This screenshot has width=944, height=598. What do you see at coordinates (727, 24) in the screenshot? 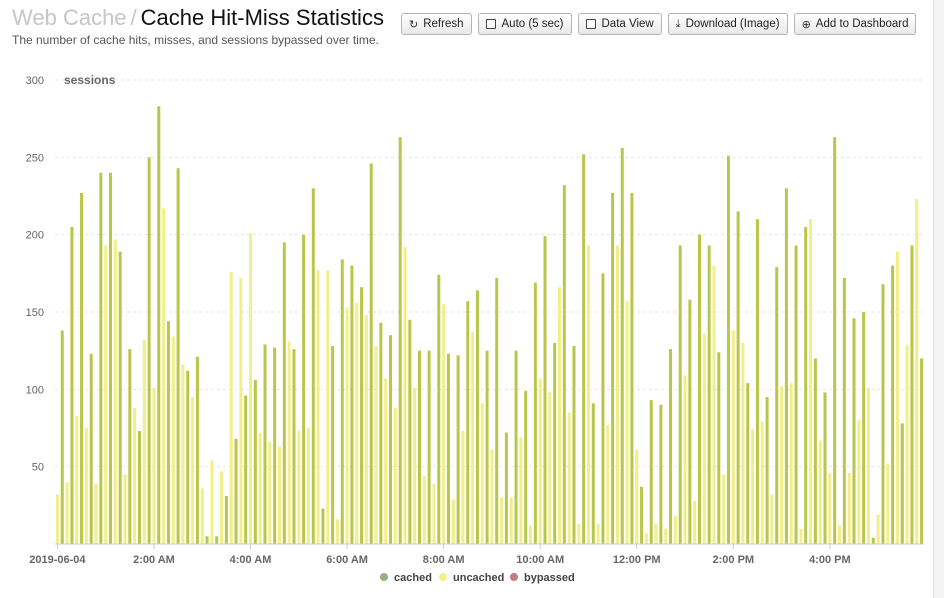
I see `download-image-button: ⤓ Download (Image)` at bounding box center [727, 24].